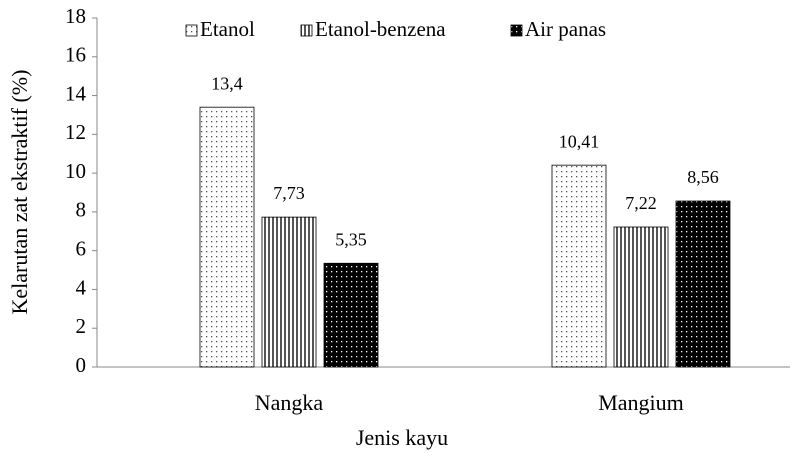 This screenshot has width=805, height=459. What do you see at coordinates (641, 203) in the screenshot?
I see `value-label: 7,22` at bounding box center [641, 203].